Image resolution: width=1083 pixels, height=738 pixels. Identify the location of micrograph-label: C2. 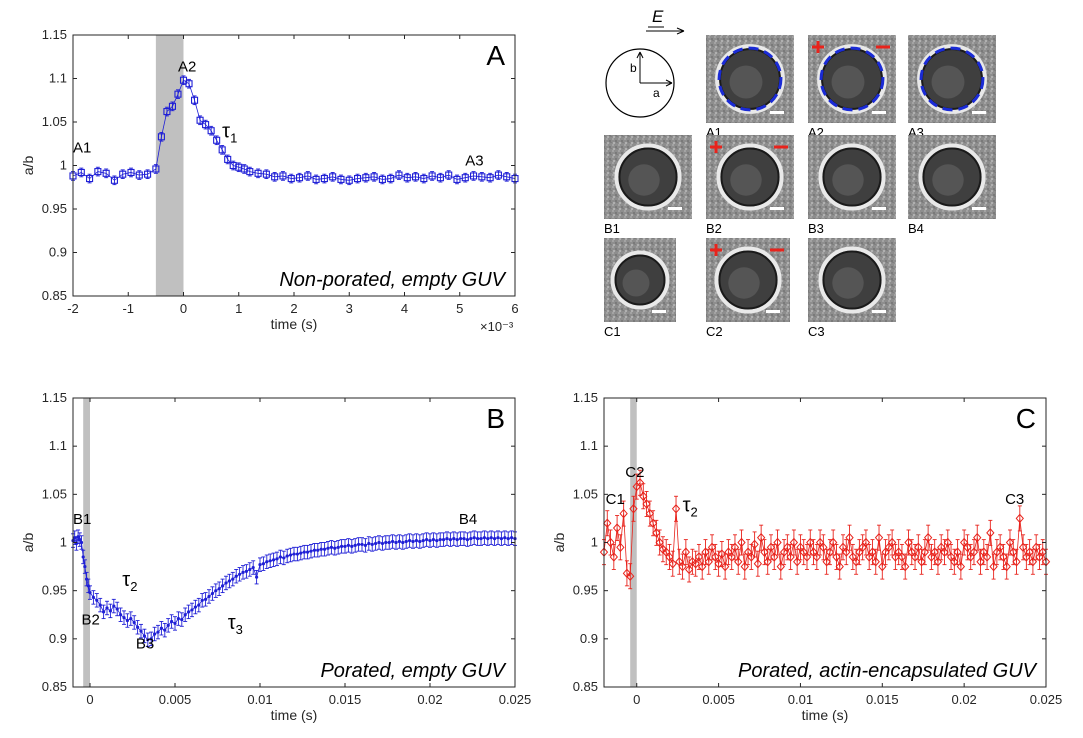
(714, 331).